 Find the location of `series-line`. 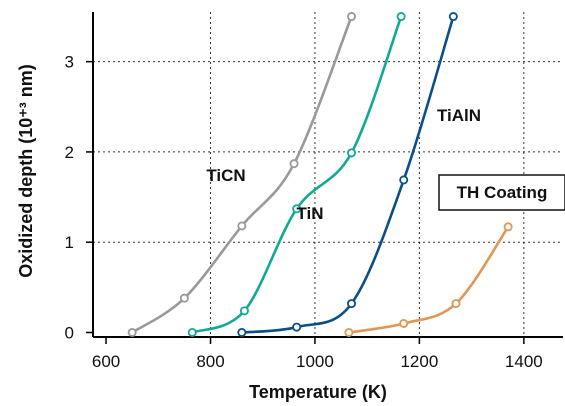

series-line is located at coordinates (428, 279).